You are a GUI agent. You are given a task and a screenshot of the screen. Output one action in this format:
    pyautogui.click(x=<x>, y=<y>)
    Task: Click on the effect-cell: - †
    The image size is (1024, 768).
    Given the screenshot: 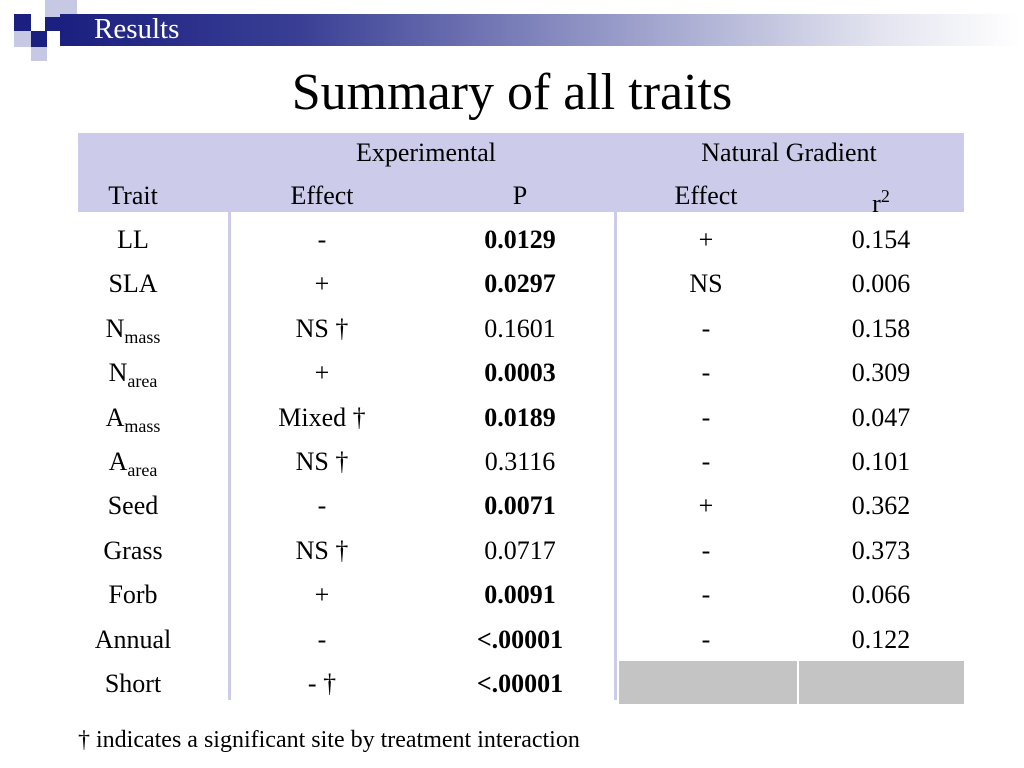 What is the action you would take?
    pyautogui.click(x=322, y=683)
    